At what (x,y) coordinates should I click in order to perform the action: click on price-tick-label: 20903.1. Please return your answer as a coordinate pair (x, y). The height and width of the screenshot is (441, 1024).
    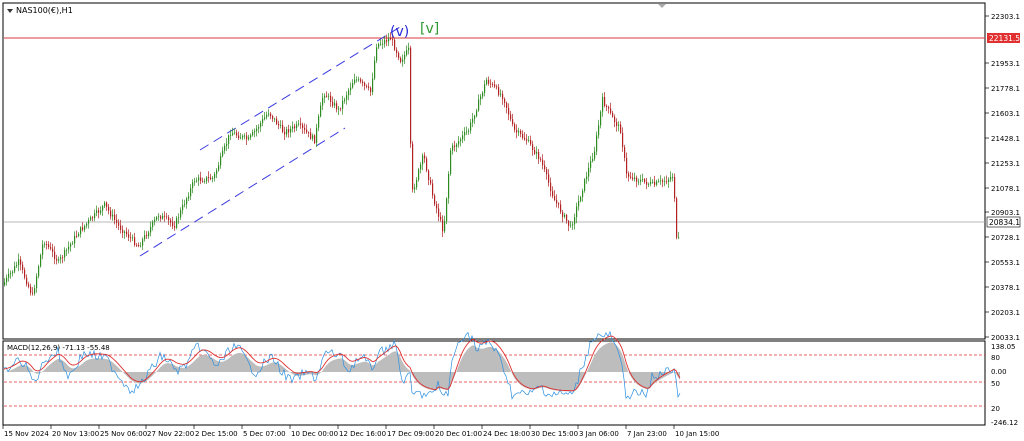
    Looking at the image, I should click on (1005, 213).